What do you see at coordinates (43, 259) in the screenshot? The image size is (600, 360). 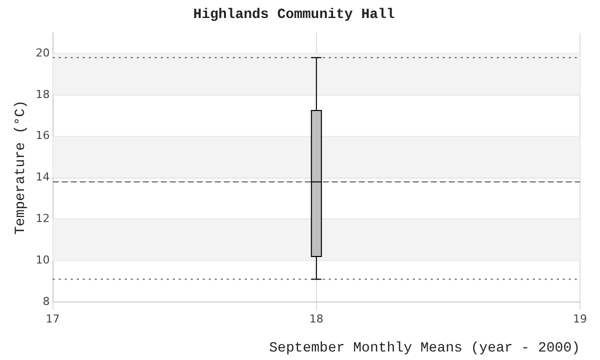 I see `y-tick-label: 10` at bounding box center [43, 259].